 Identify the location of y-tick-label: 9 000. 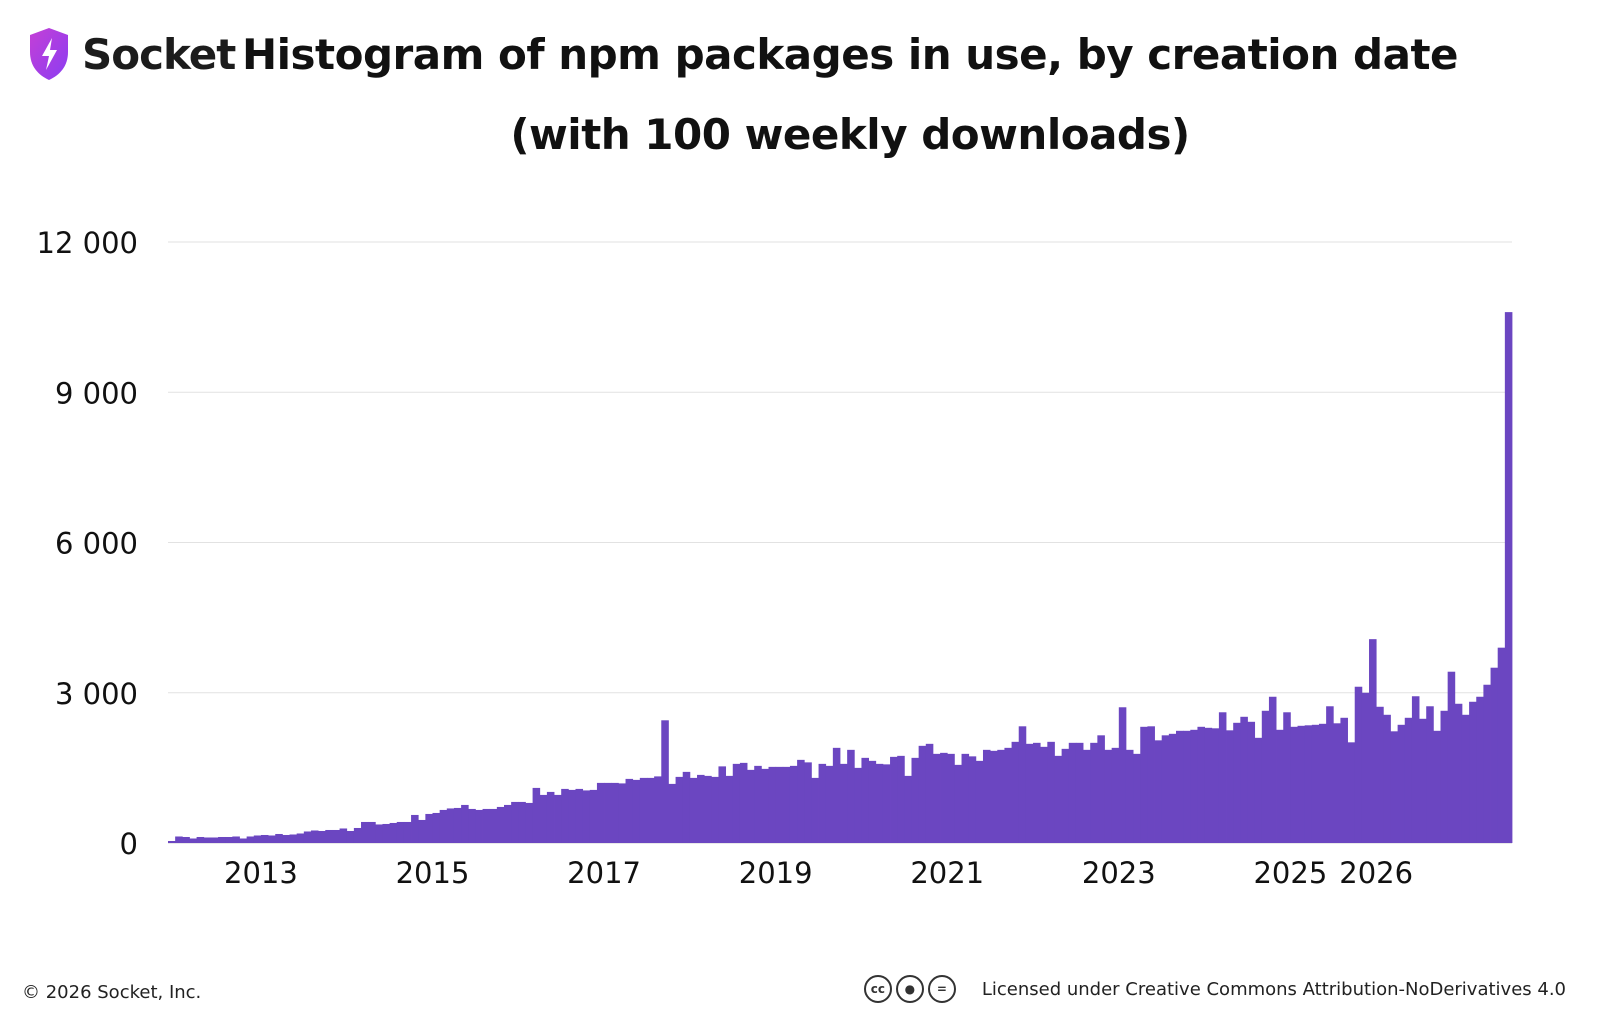
(96, 393).